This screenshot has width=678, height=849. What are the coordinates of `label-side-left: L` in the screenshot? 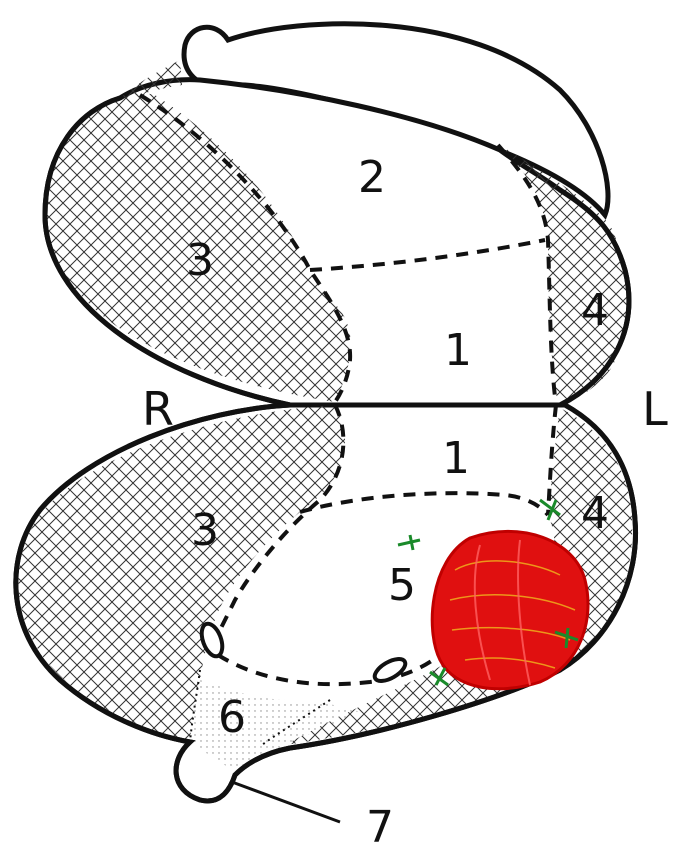 It's located at (655, 409).